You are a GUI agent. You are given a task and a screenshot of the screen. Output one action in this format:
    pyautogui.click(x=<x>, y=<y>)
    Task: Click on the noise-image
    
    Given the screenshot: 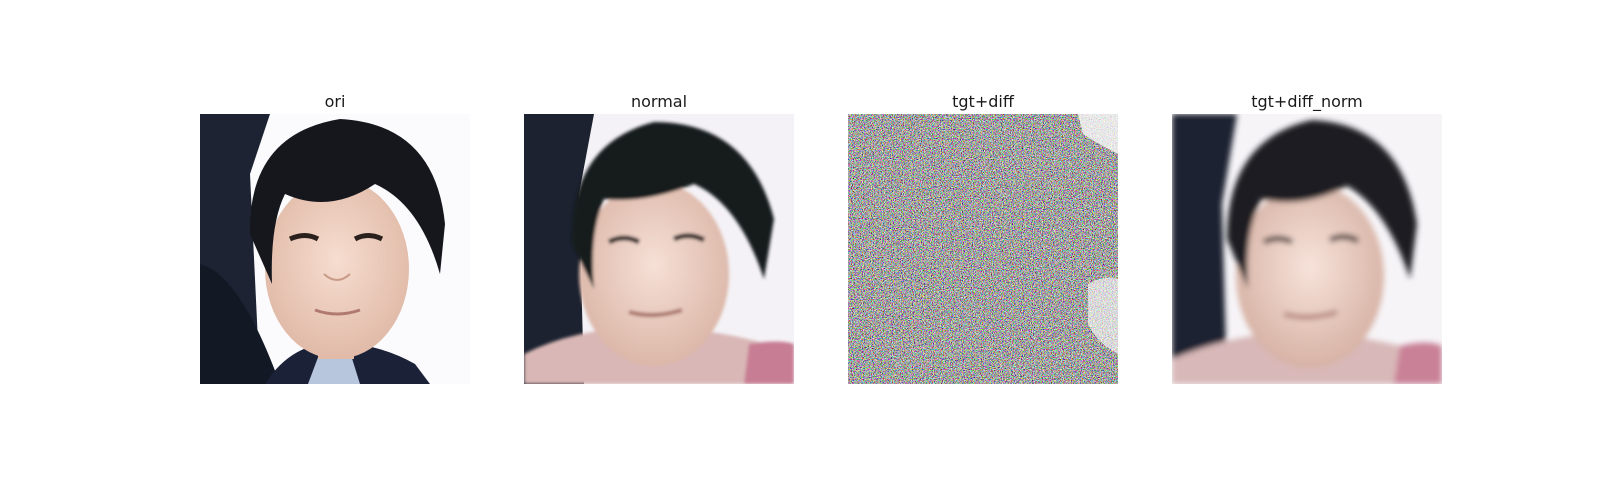 What is the action you would take?
    pyautogui.click(x=983, y=249)
    